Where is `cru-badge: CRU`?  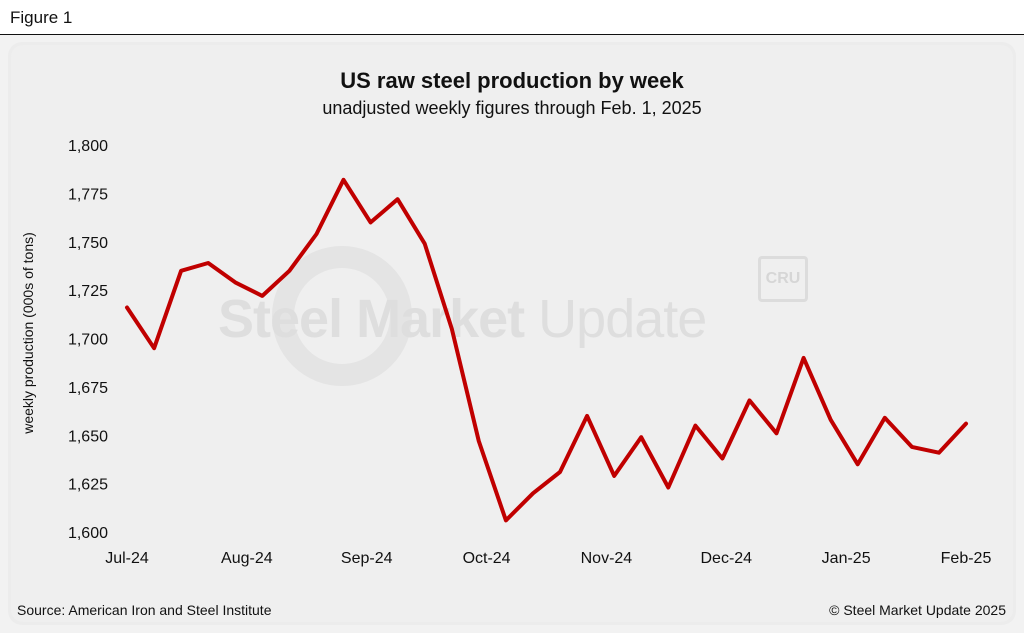 cru-badge: CRU is located at coordinates (783, 279).